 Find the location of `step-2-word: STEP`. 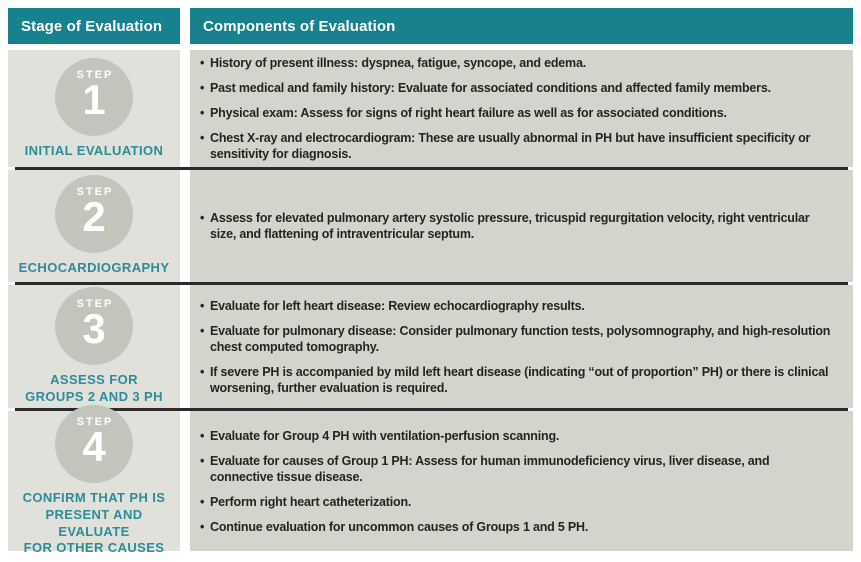

step-2-word: STEP is located at coordinates (95, 192).